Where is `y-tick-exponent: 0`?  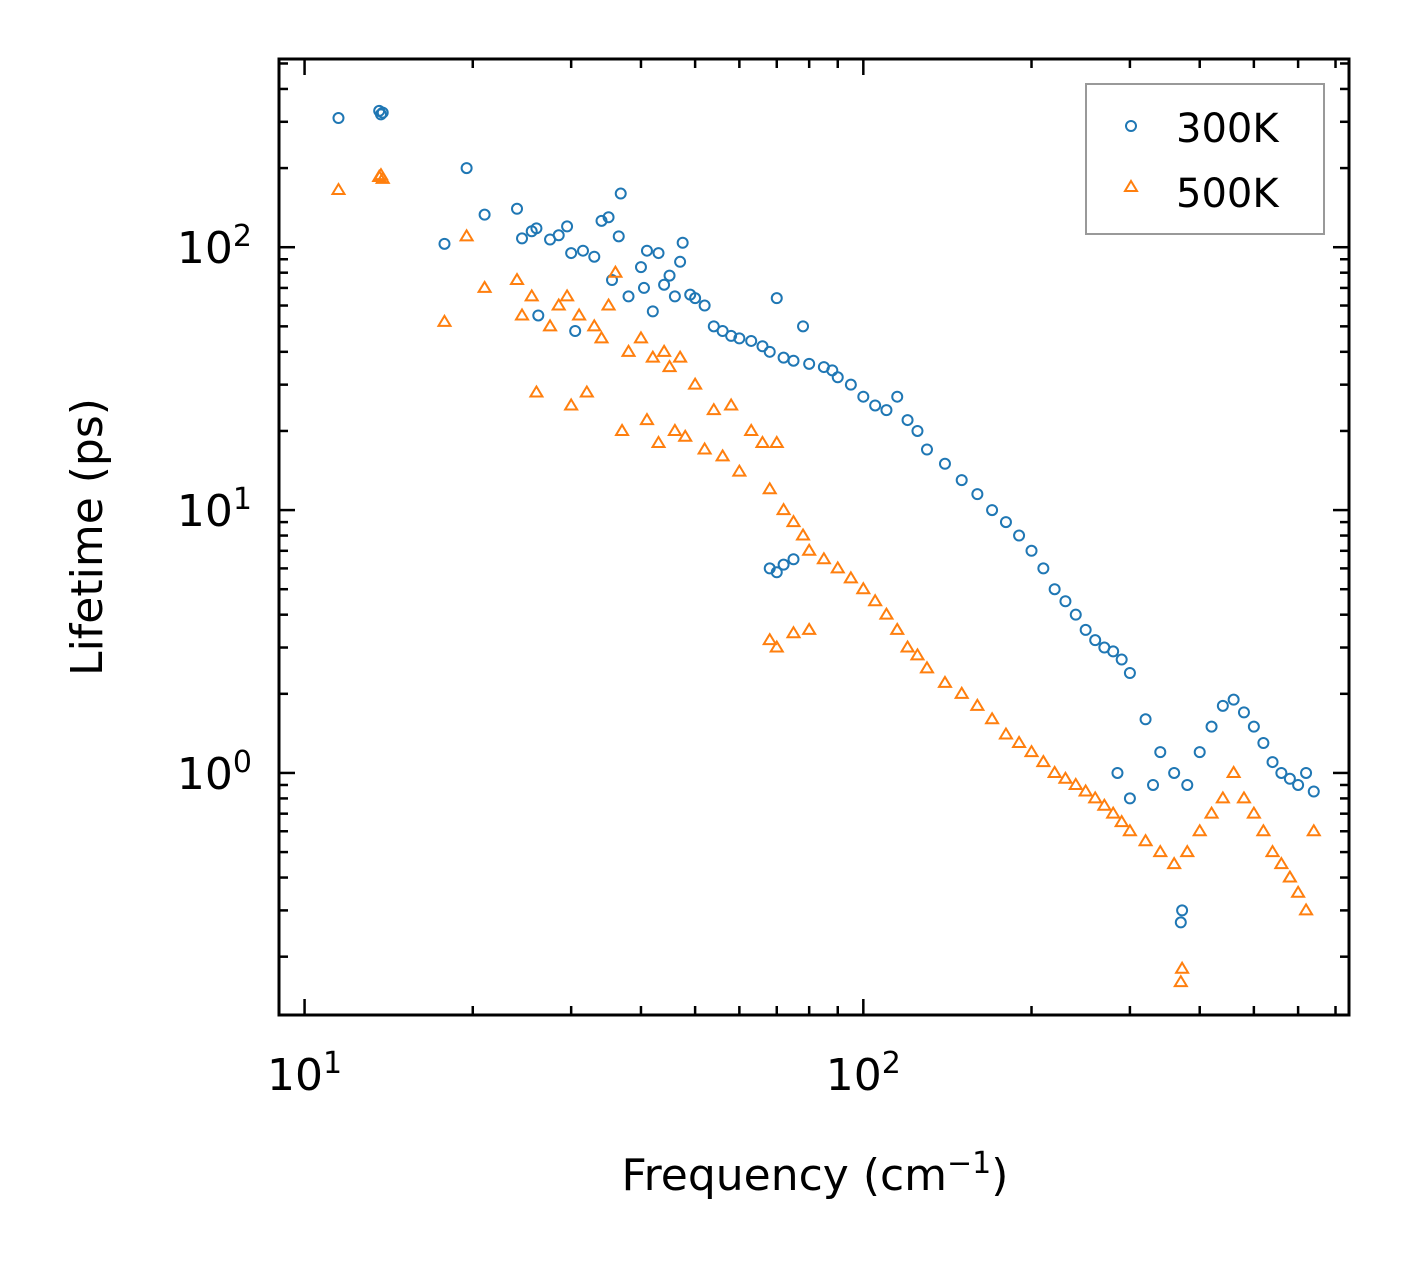 y-tick-exponent: 0 is located at coordinates (242, 761).